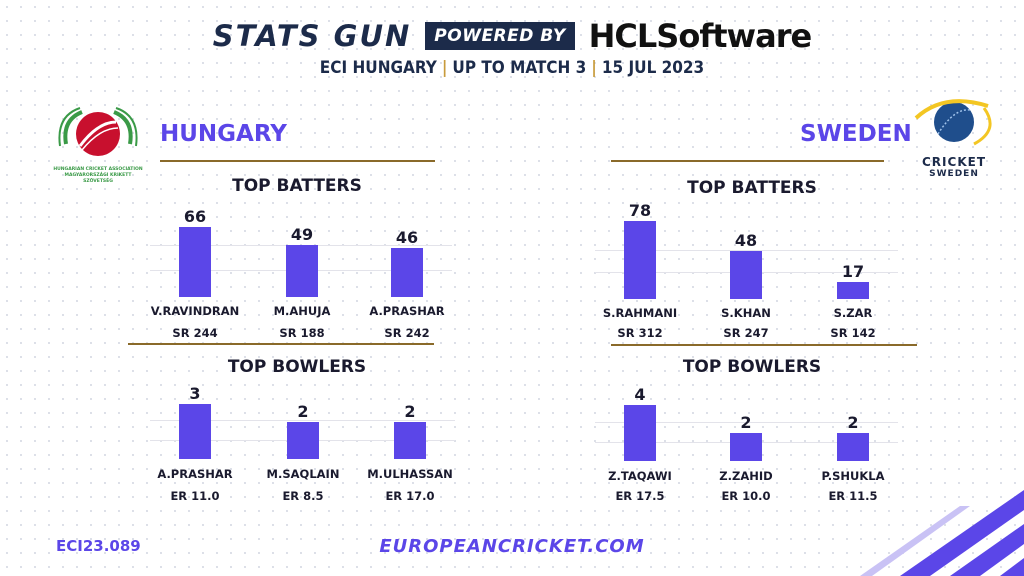  Describe the element at coordinates (195, 496) in the screenshot. I see `player-stat: ER 11.0` at that location.